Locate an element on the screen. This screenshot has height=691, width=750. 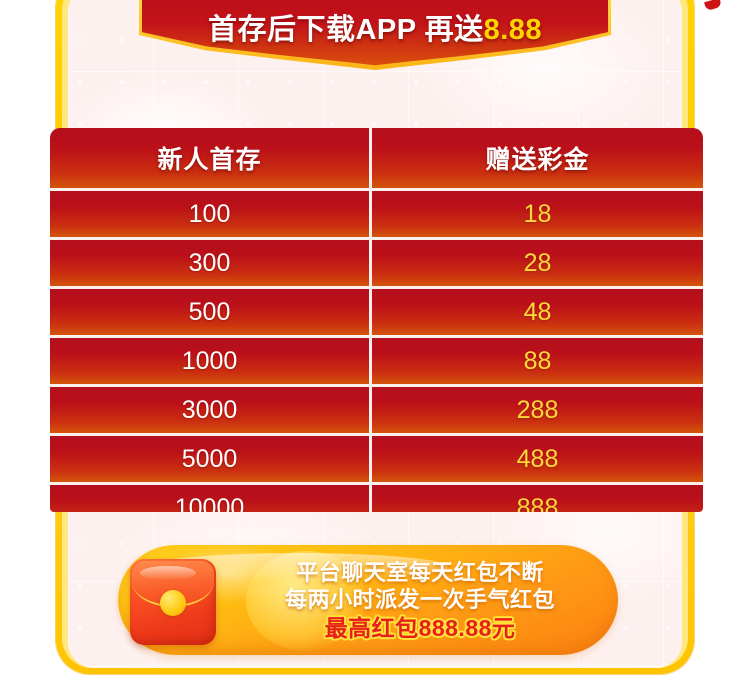
banner-line-3: 最高红包888.88元 is located at coordinates (420, 628).